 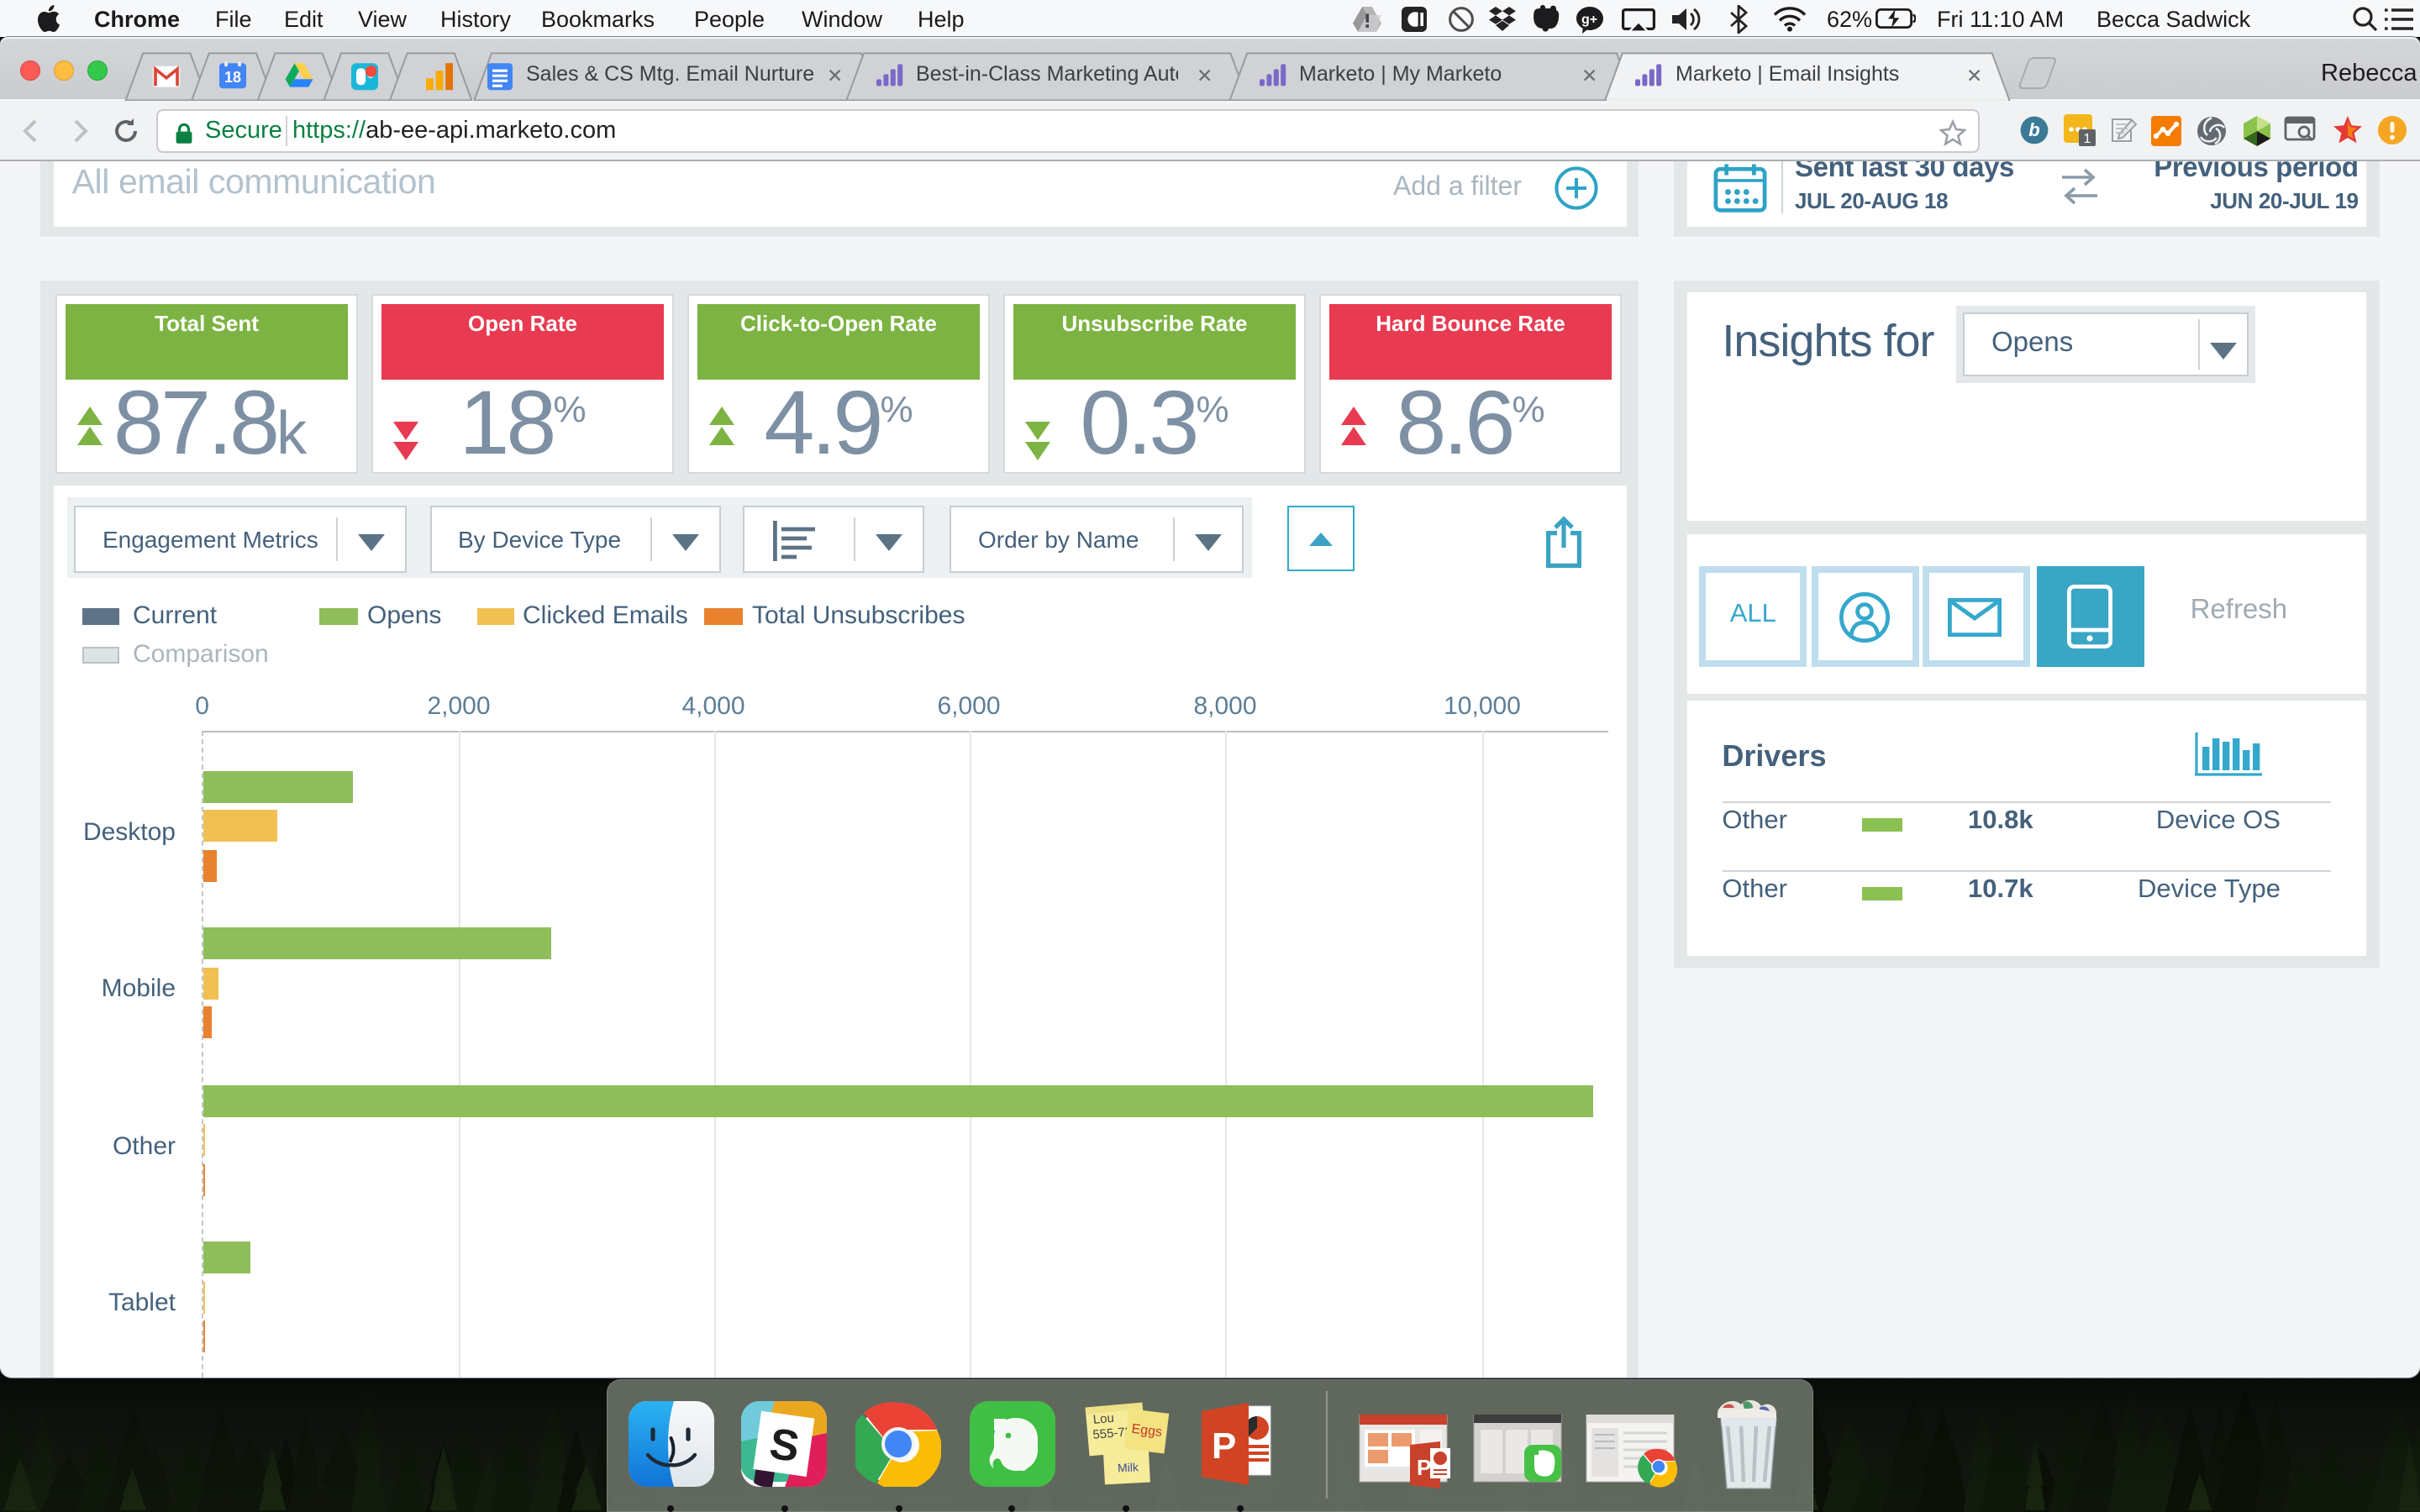 What do you see at coordinates (2087, 138) in the screenshot?
I see `svg-text: 1` at bounding box center [2087, 138].